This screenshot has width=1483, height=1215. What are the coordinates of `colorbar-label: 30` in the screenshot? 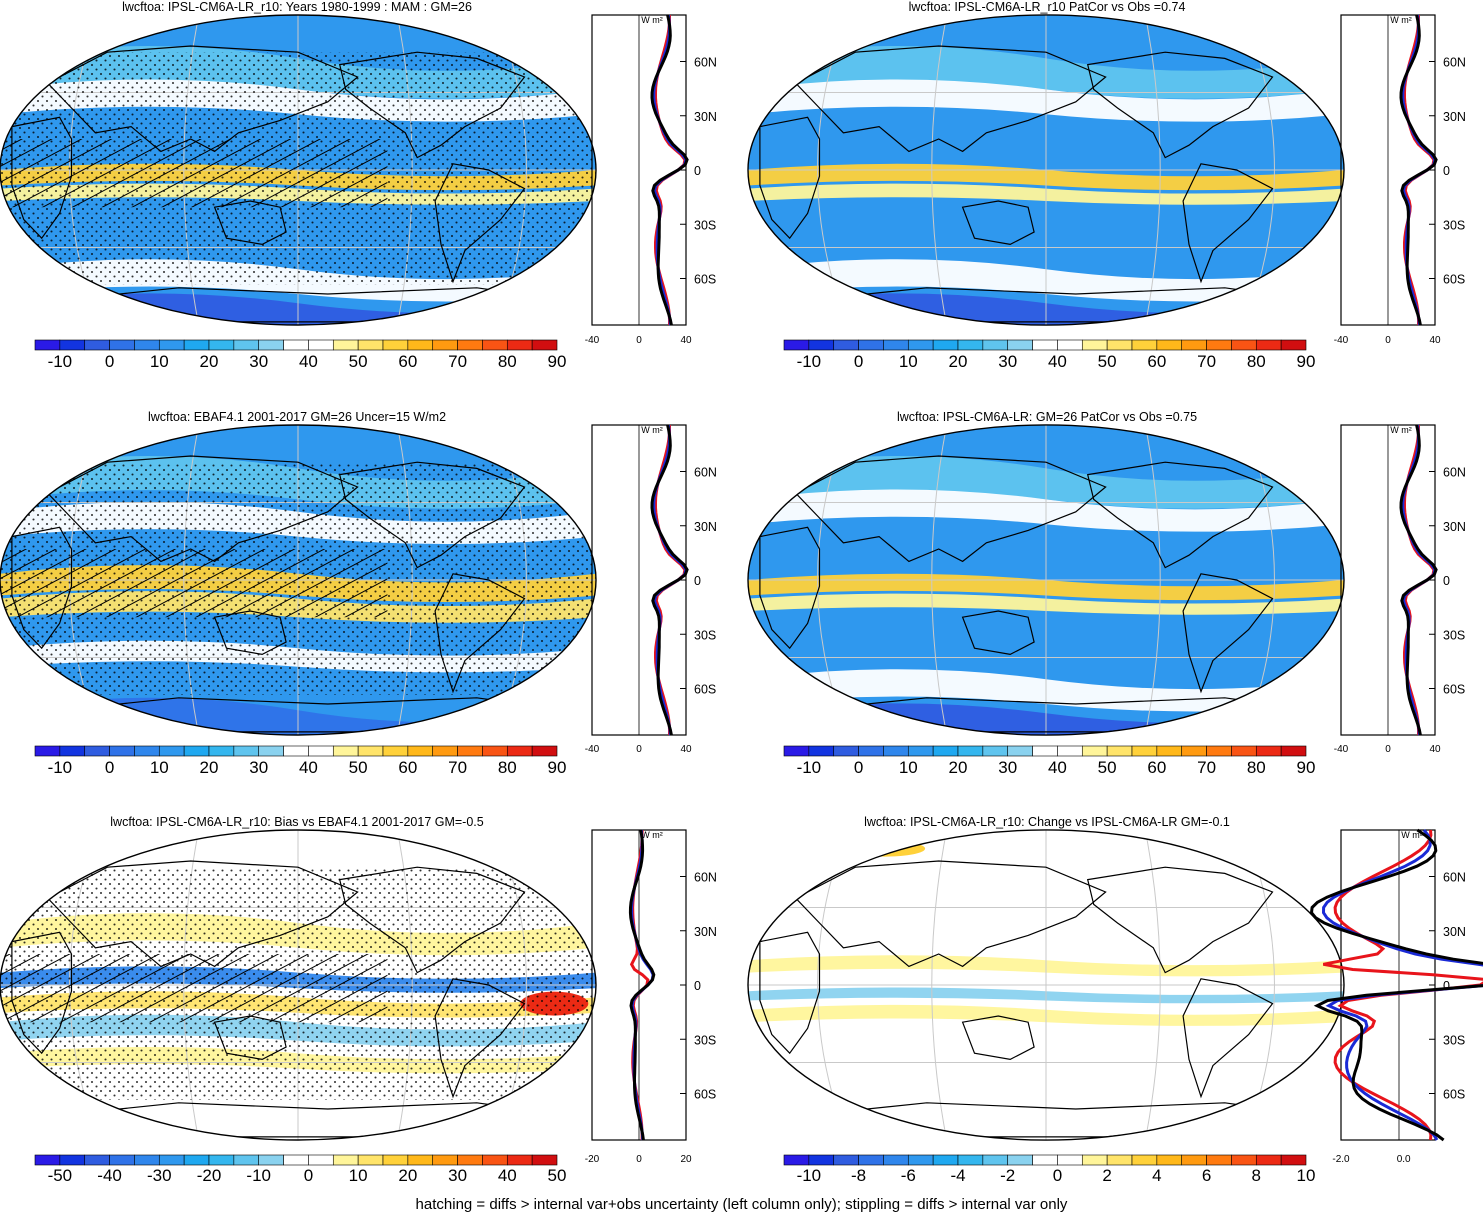 It's located at (457, 1175).